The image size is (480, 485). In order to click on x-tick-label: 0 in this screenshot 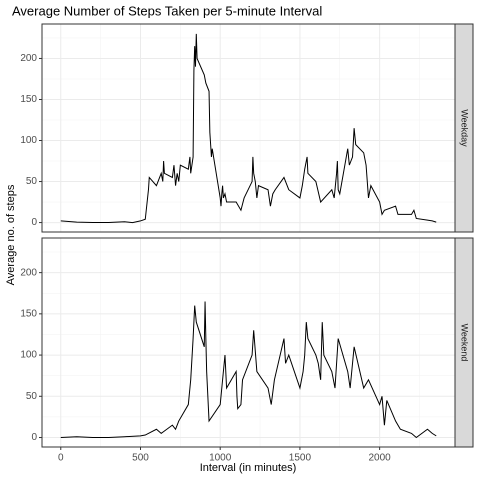, I will do `click(61, 458)`.